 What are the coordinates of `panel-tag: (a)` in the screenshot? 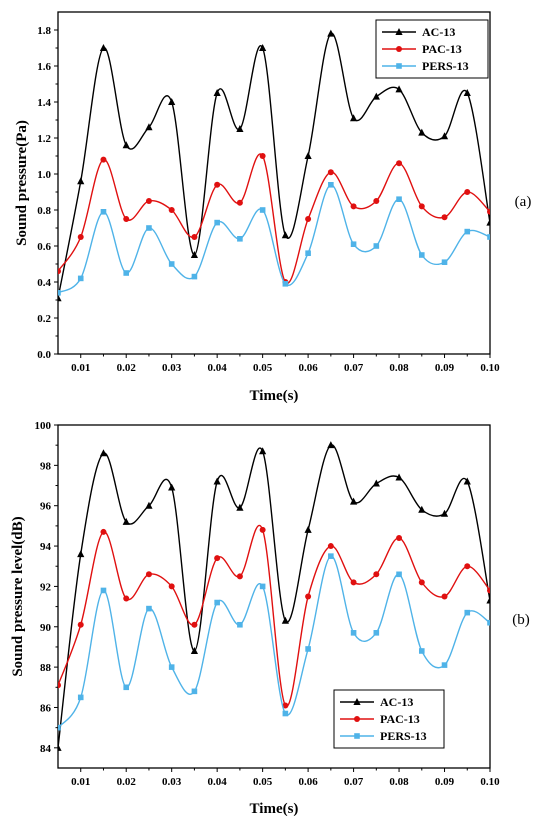 It's located at (523, 202).